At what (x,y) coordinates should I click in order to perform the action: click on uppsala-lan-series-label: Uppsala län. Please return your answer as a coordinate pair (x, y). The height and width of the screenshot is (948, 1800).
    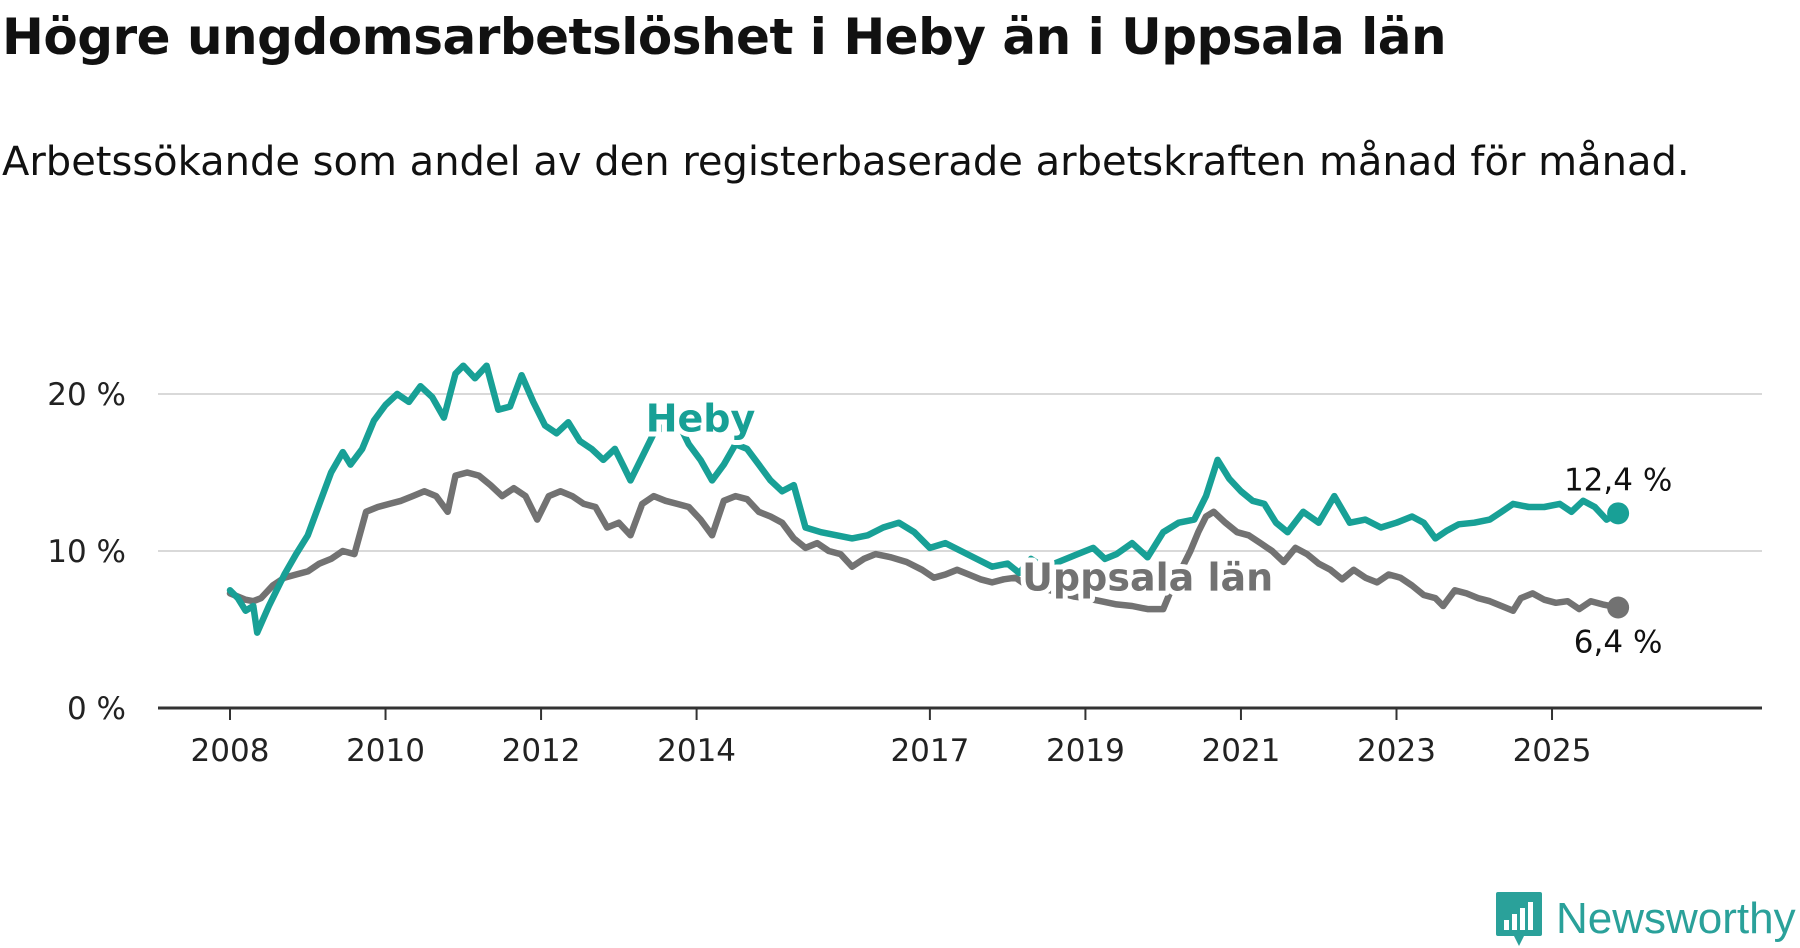
    Looking at the image, I should click on (1147, 577).